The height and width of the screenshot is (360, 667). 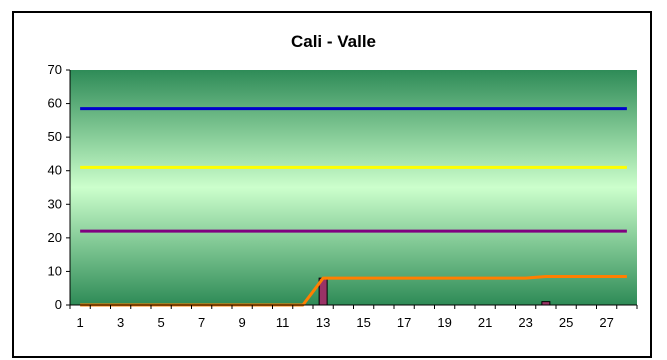 What do you see at coordinates (283, 322) in the screenshot?
I see `x-tick-label-5: 11` at bounding box center [283, 322].